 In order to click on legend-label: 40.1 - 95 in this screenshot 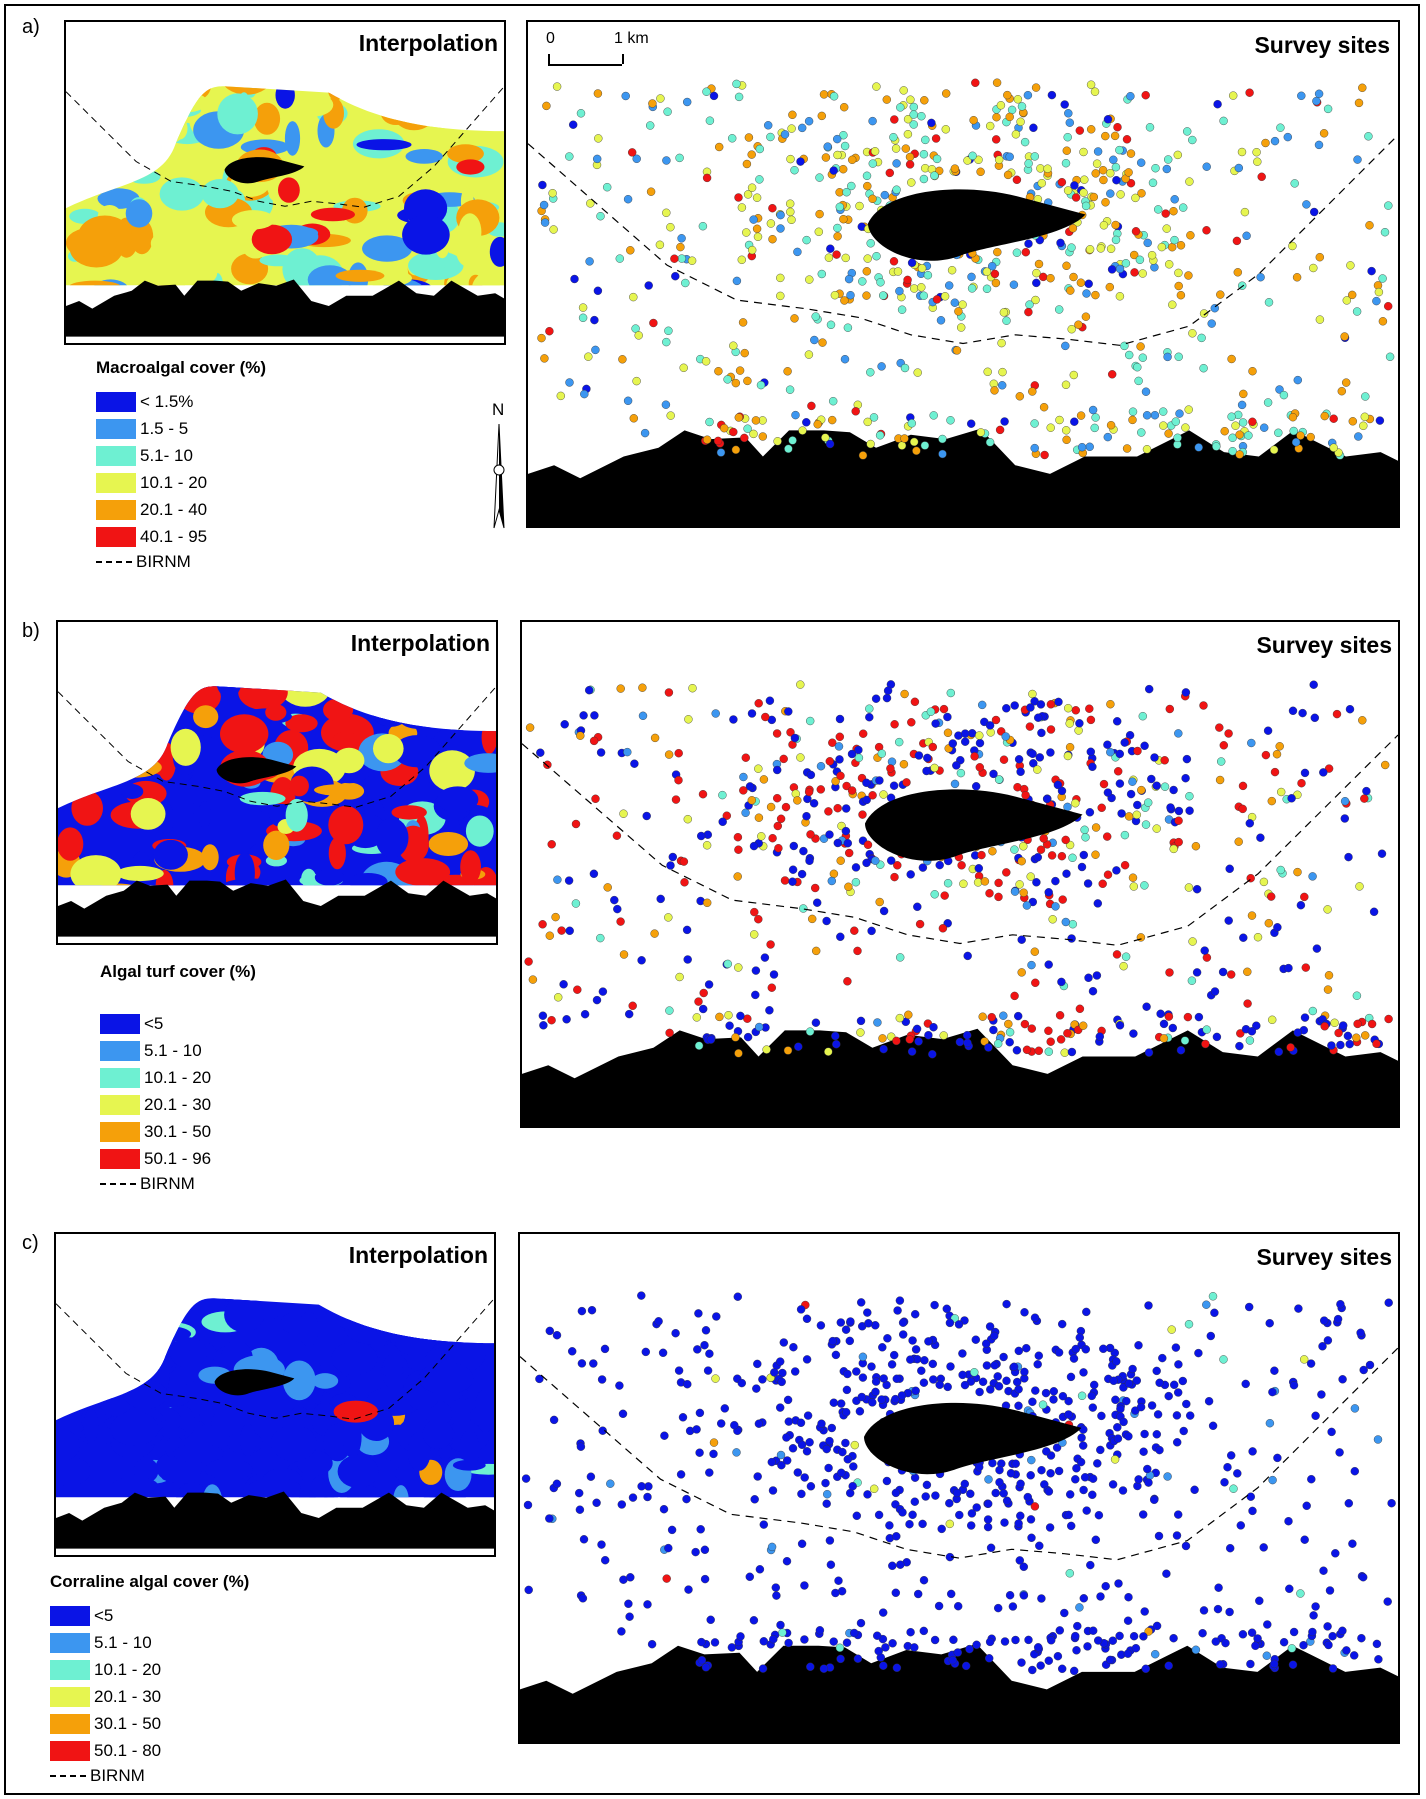, I will do `click(174, 536)`.